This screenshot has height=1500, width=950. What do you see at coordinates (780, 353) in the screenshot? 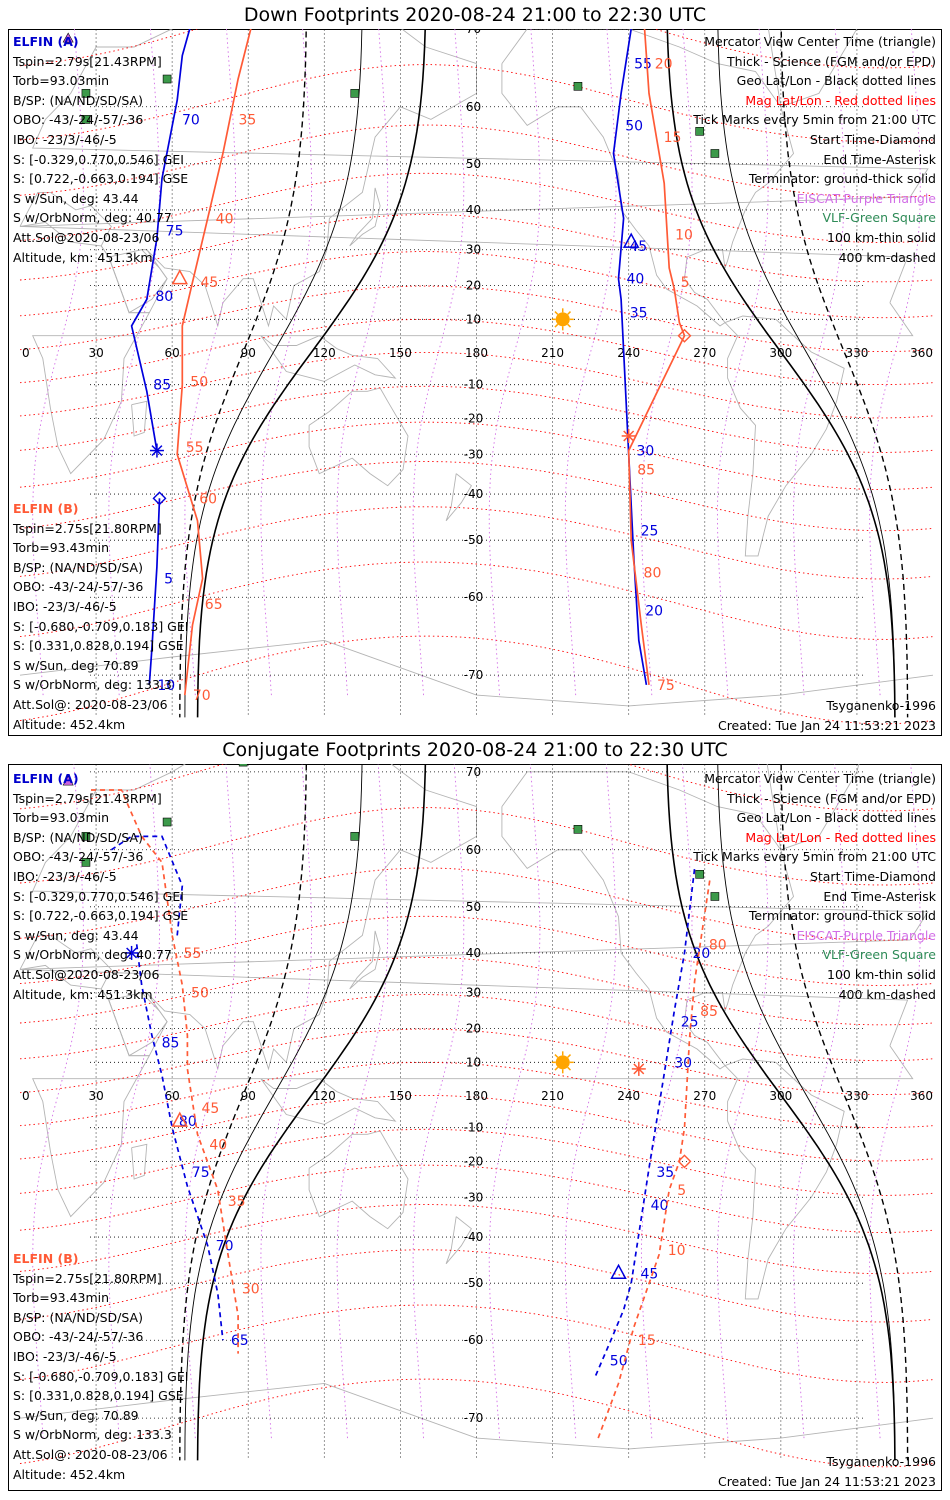
I see `lon-tick-label: 300` at bounding box center [780, 353].